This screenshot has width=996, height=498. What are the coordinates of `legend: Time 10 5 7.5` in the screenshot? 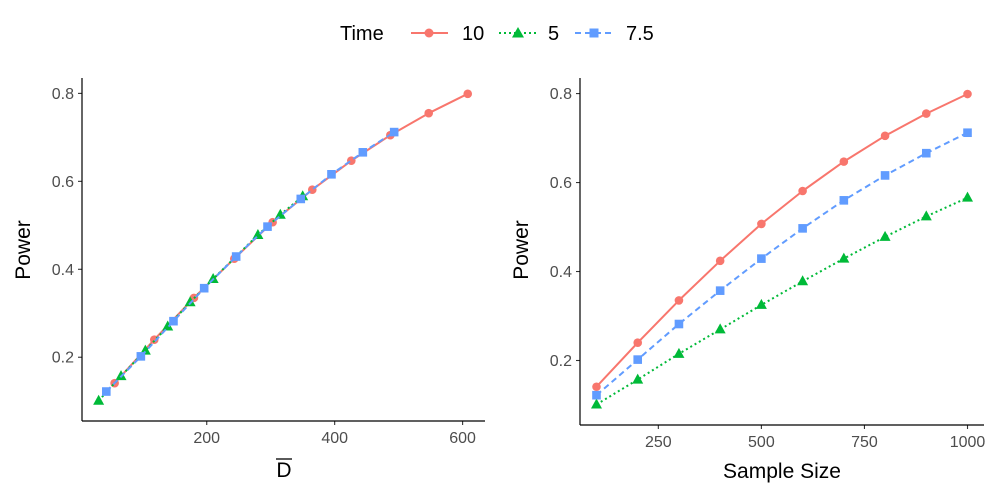 It's located at (497, 34).